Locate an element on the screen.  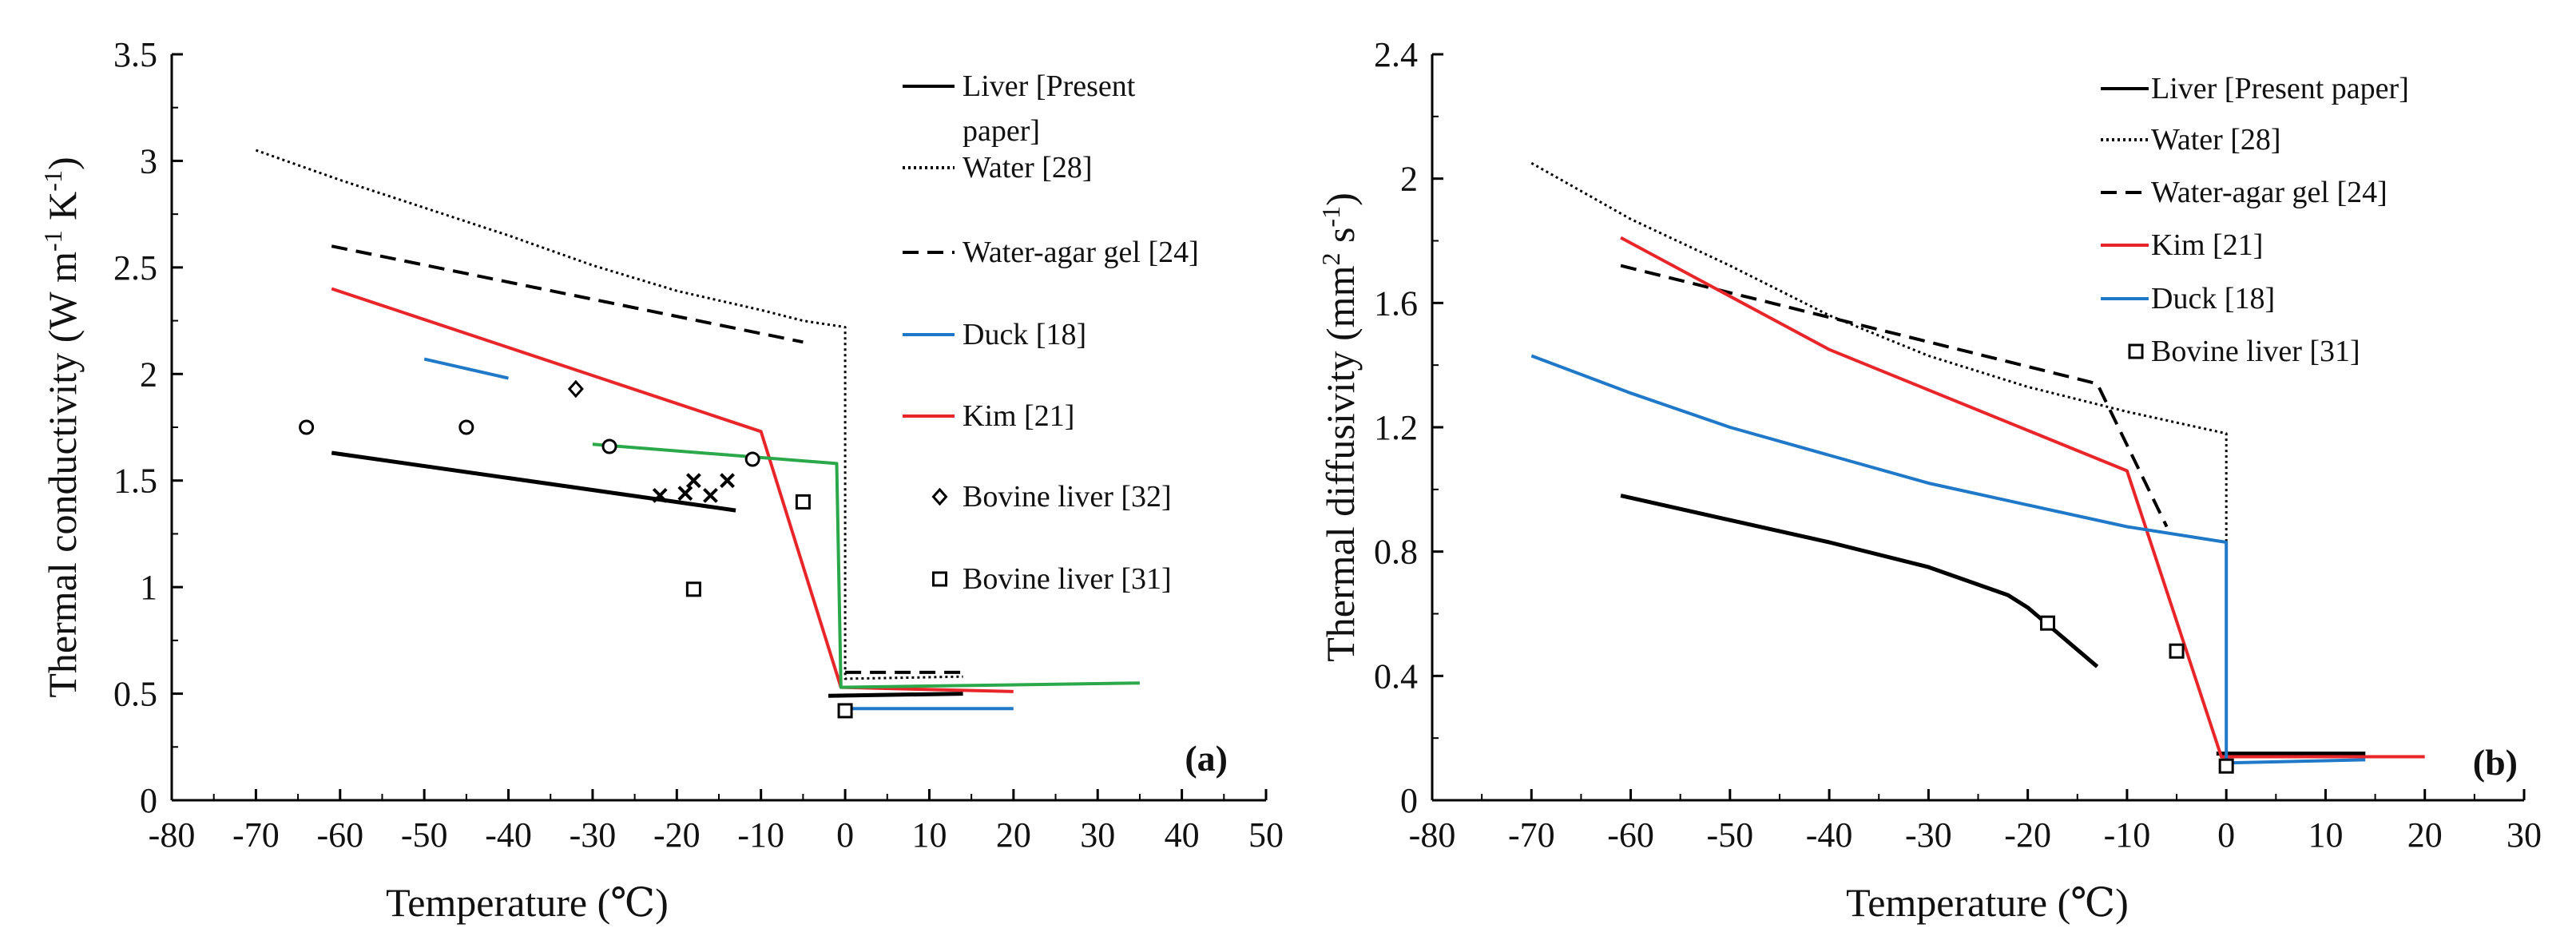
chart-b-legend-item: Kim [21] is located at coordinates (2182, 245).